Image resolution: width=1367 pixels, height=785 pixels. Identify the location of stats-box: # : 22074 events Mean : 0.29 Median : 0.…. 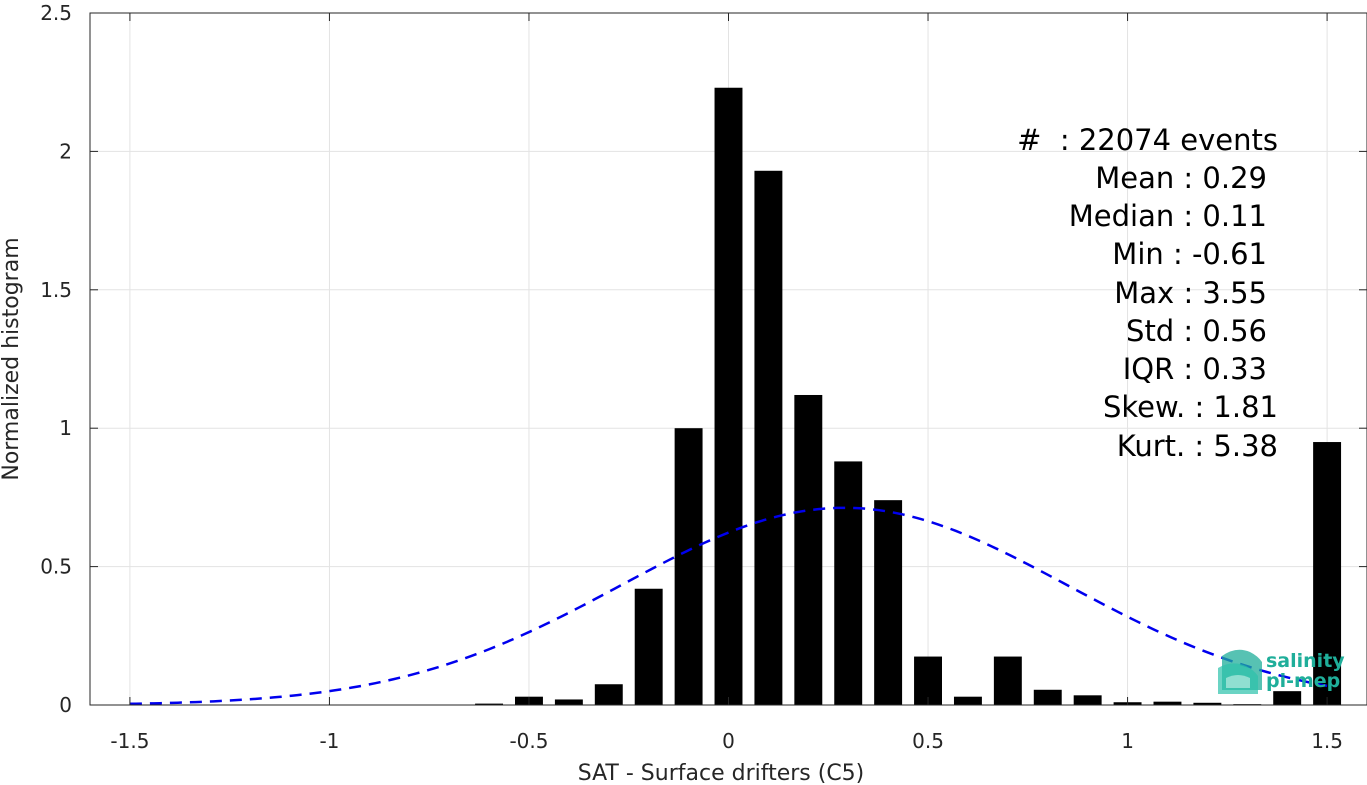
(1147, 293).